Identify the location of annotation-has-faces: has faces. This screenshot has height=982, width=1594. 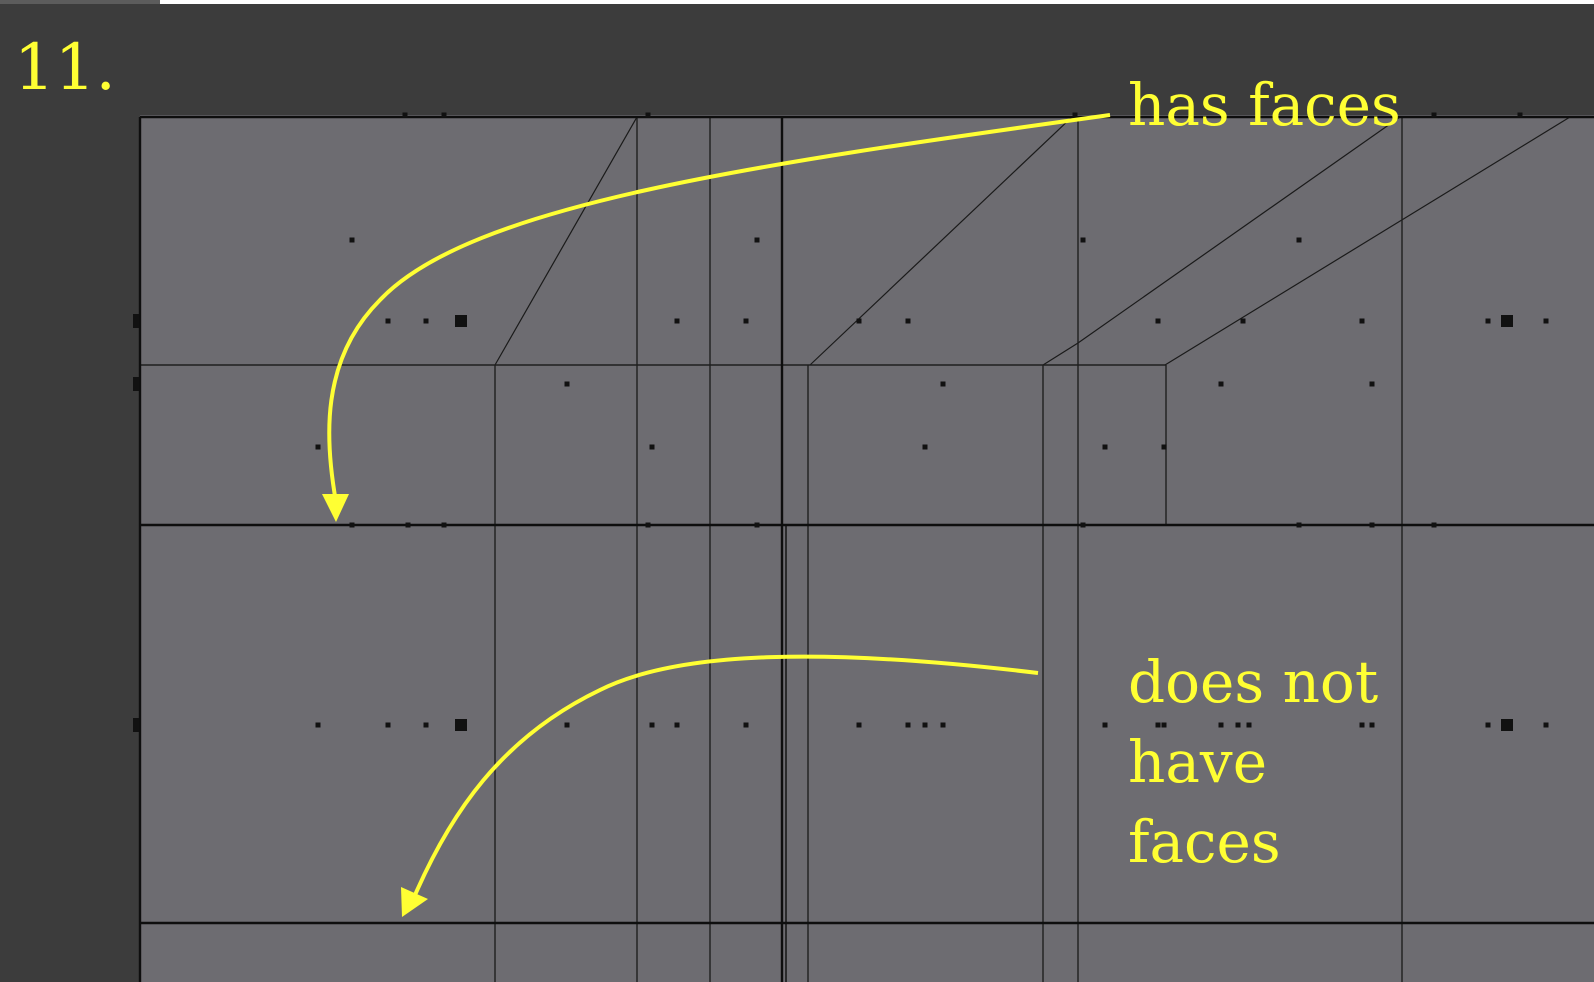
(1264, 105).